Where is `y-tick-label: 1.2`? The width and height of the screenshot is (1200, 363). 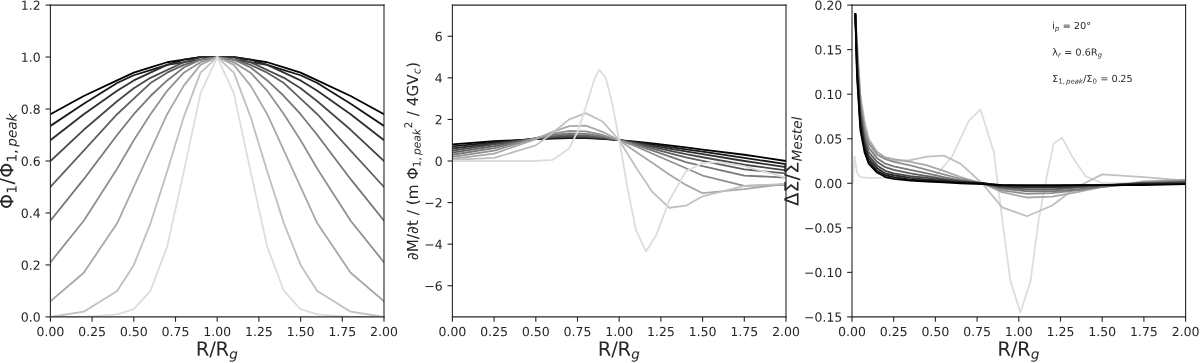 y-tick-label: 1.2 is located at coordinates (31, 5).